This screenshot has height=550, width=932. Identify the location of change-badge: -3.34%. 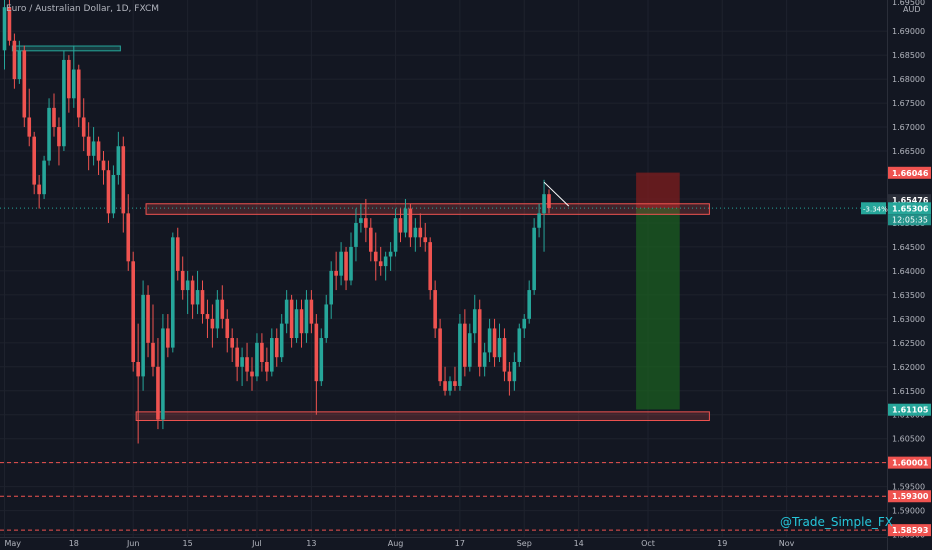
(874, 208).